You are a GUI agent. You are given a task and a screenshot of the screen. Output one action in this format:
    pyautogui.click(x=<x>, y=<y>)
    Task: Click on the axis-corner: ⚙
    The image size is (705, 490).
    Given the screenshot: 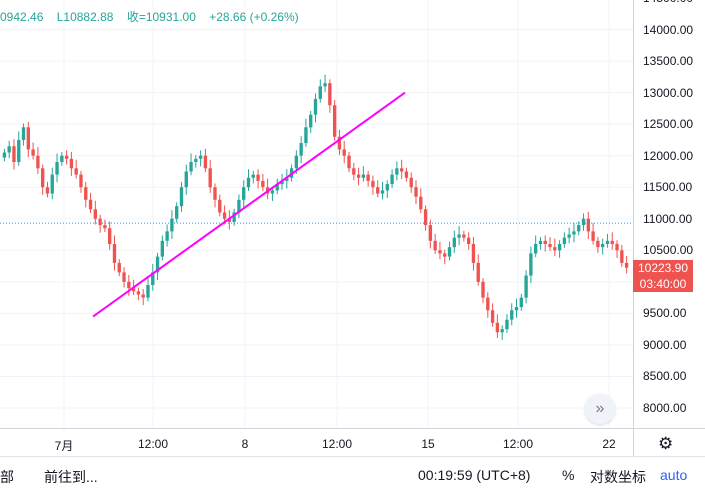 What is the action you would take?
    pyautogui.click(x=669, y=442)
    